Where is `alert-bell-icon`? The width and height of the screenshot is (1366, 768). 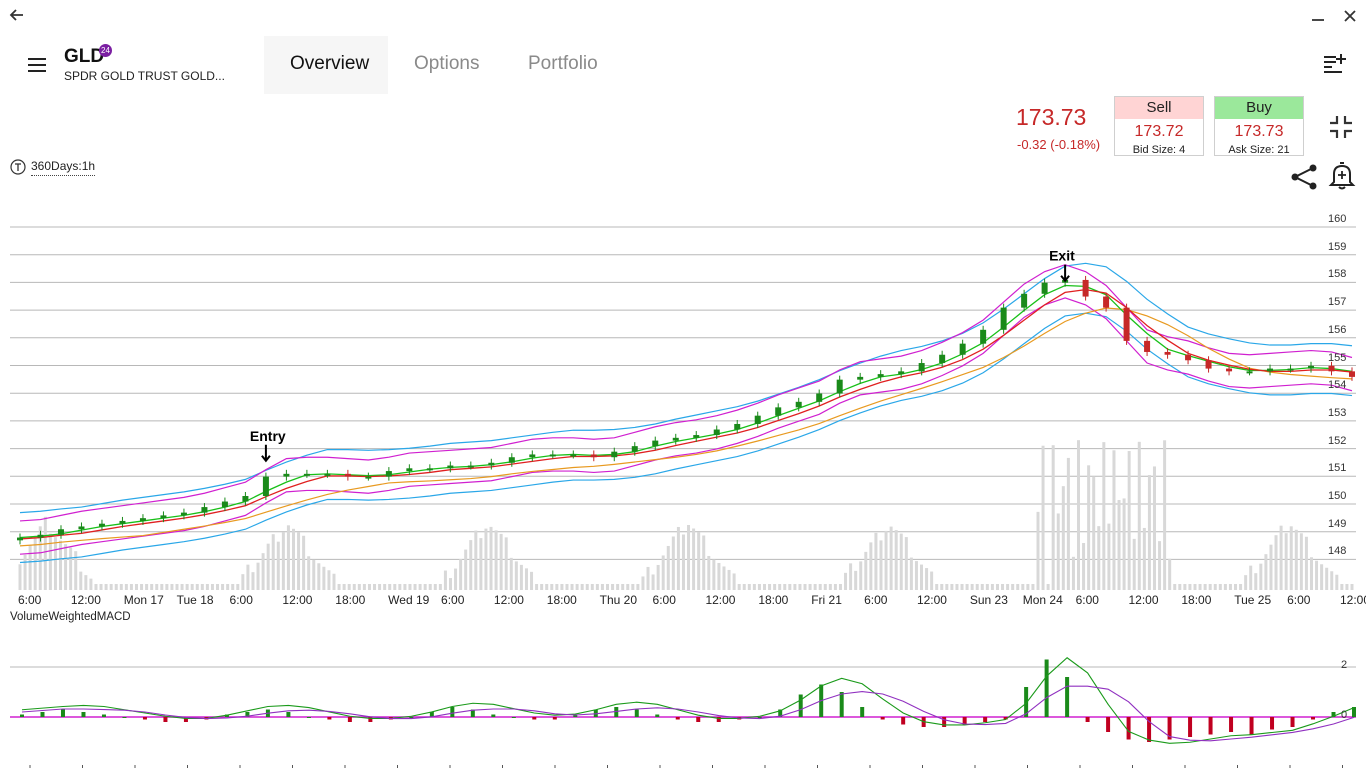 alert-bell-icon is located at coordinates (1342, 175).